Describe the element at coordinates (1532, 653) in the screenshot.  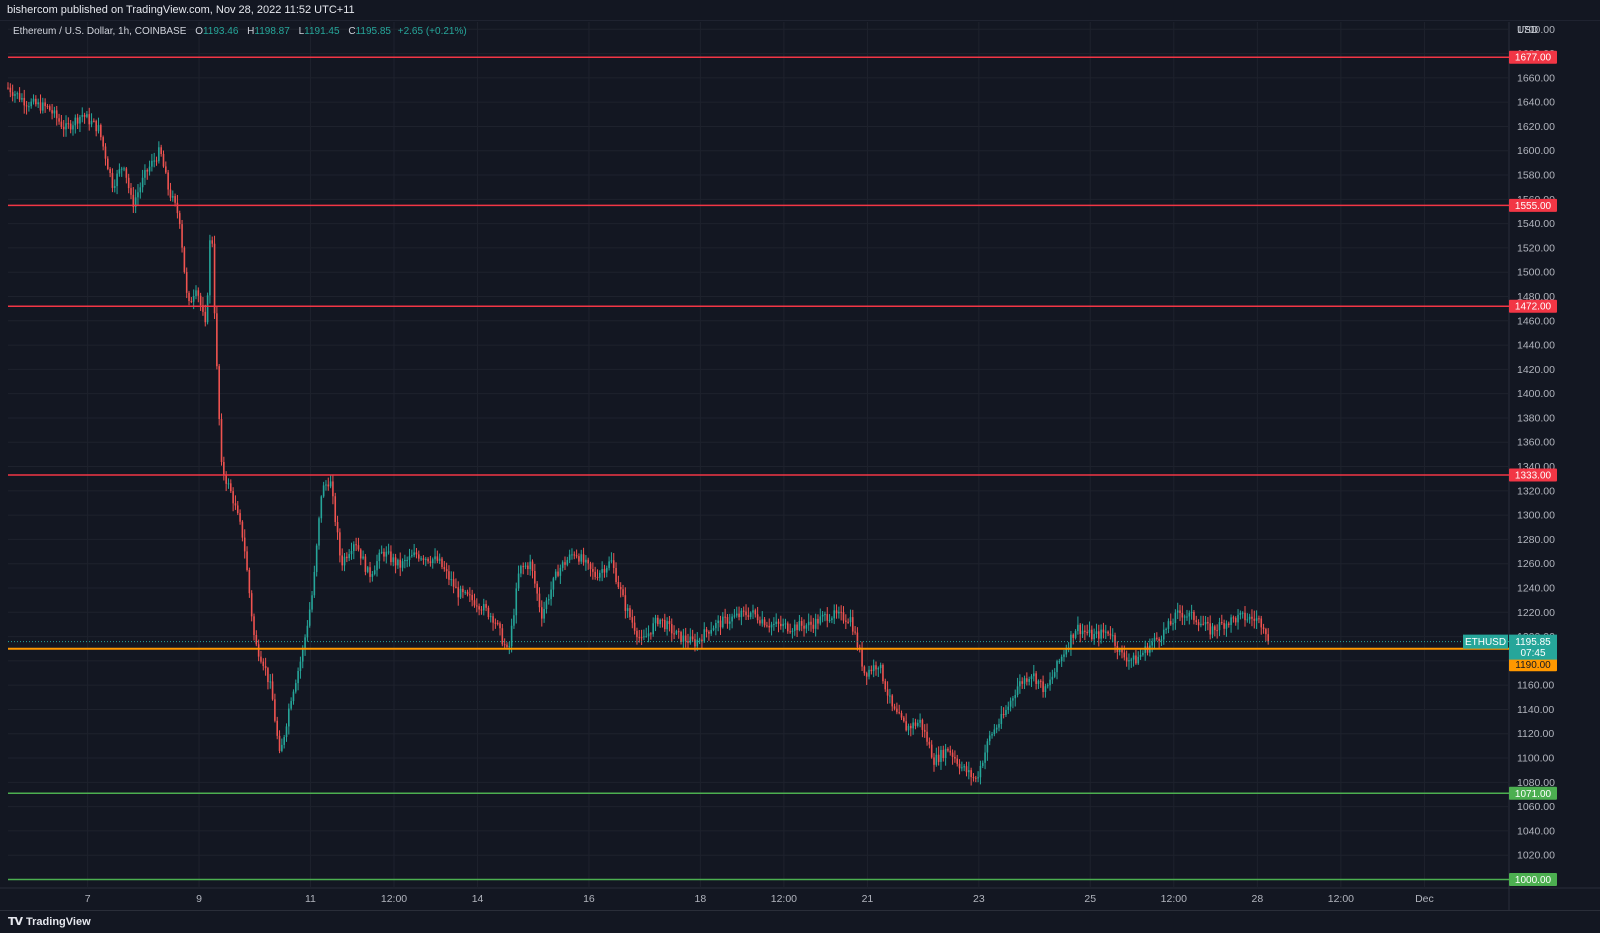
I see `countdown-label: 07:45` at that location.